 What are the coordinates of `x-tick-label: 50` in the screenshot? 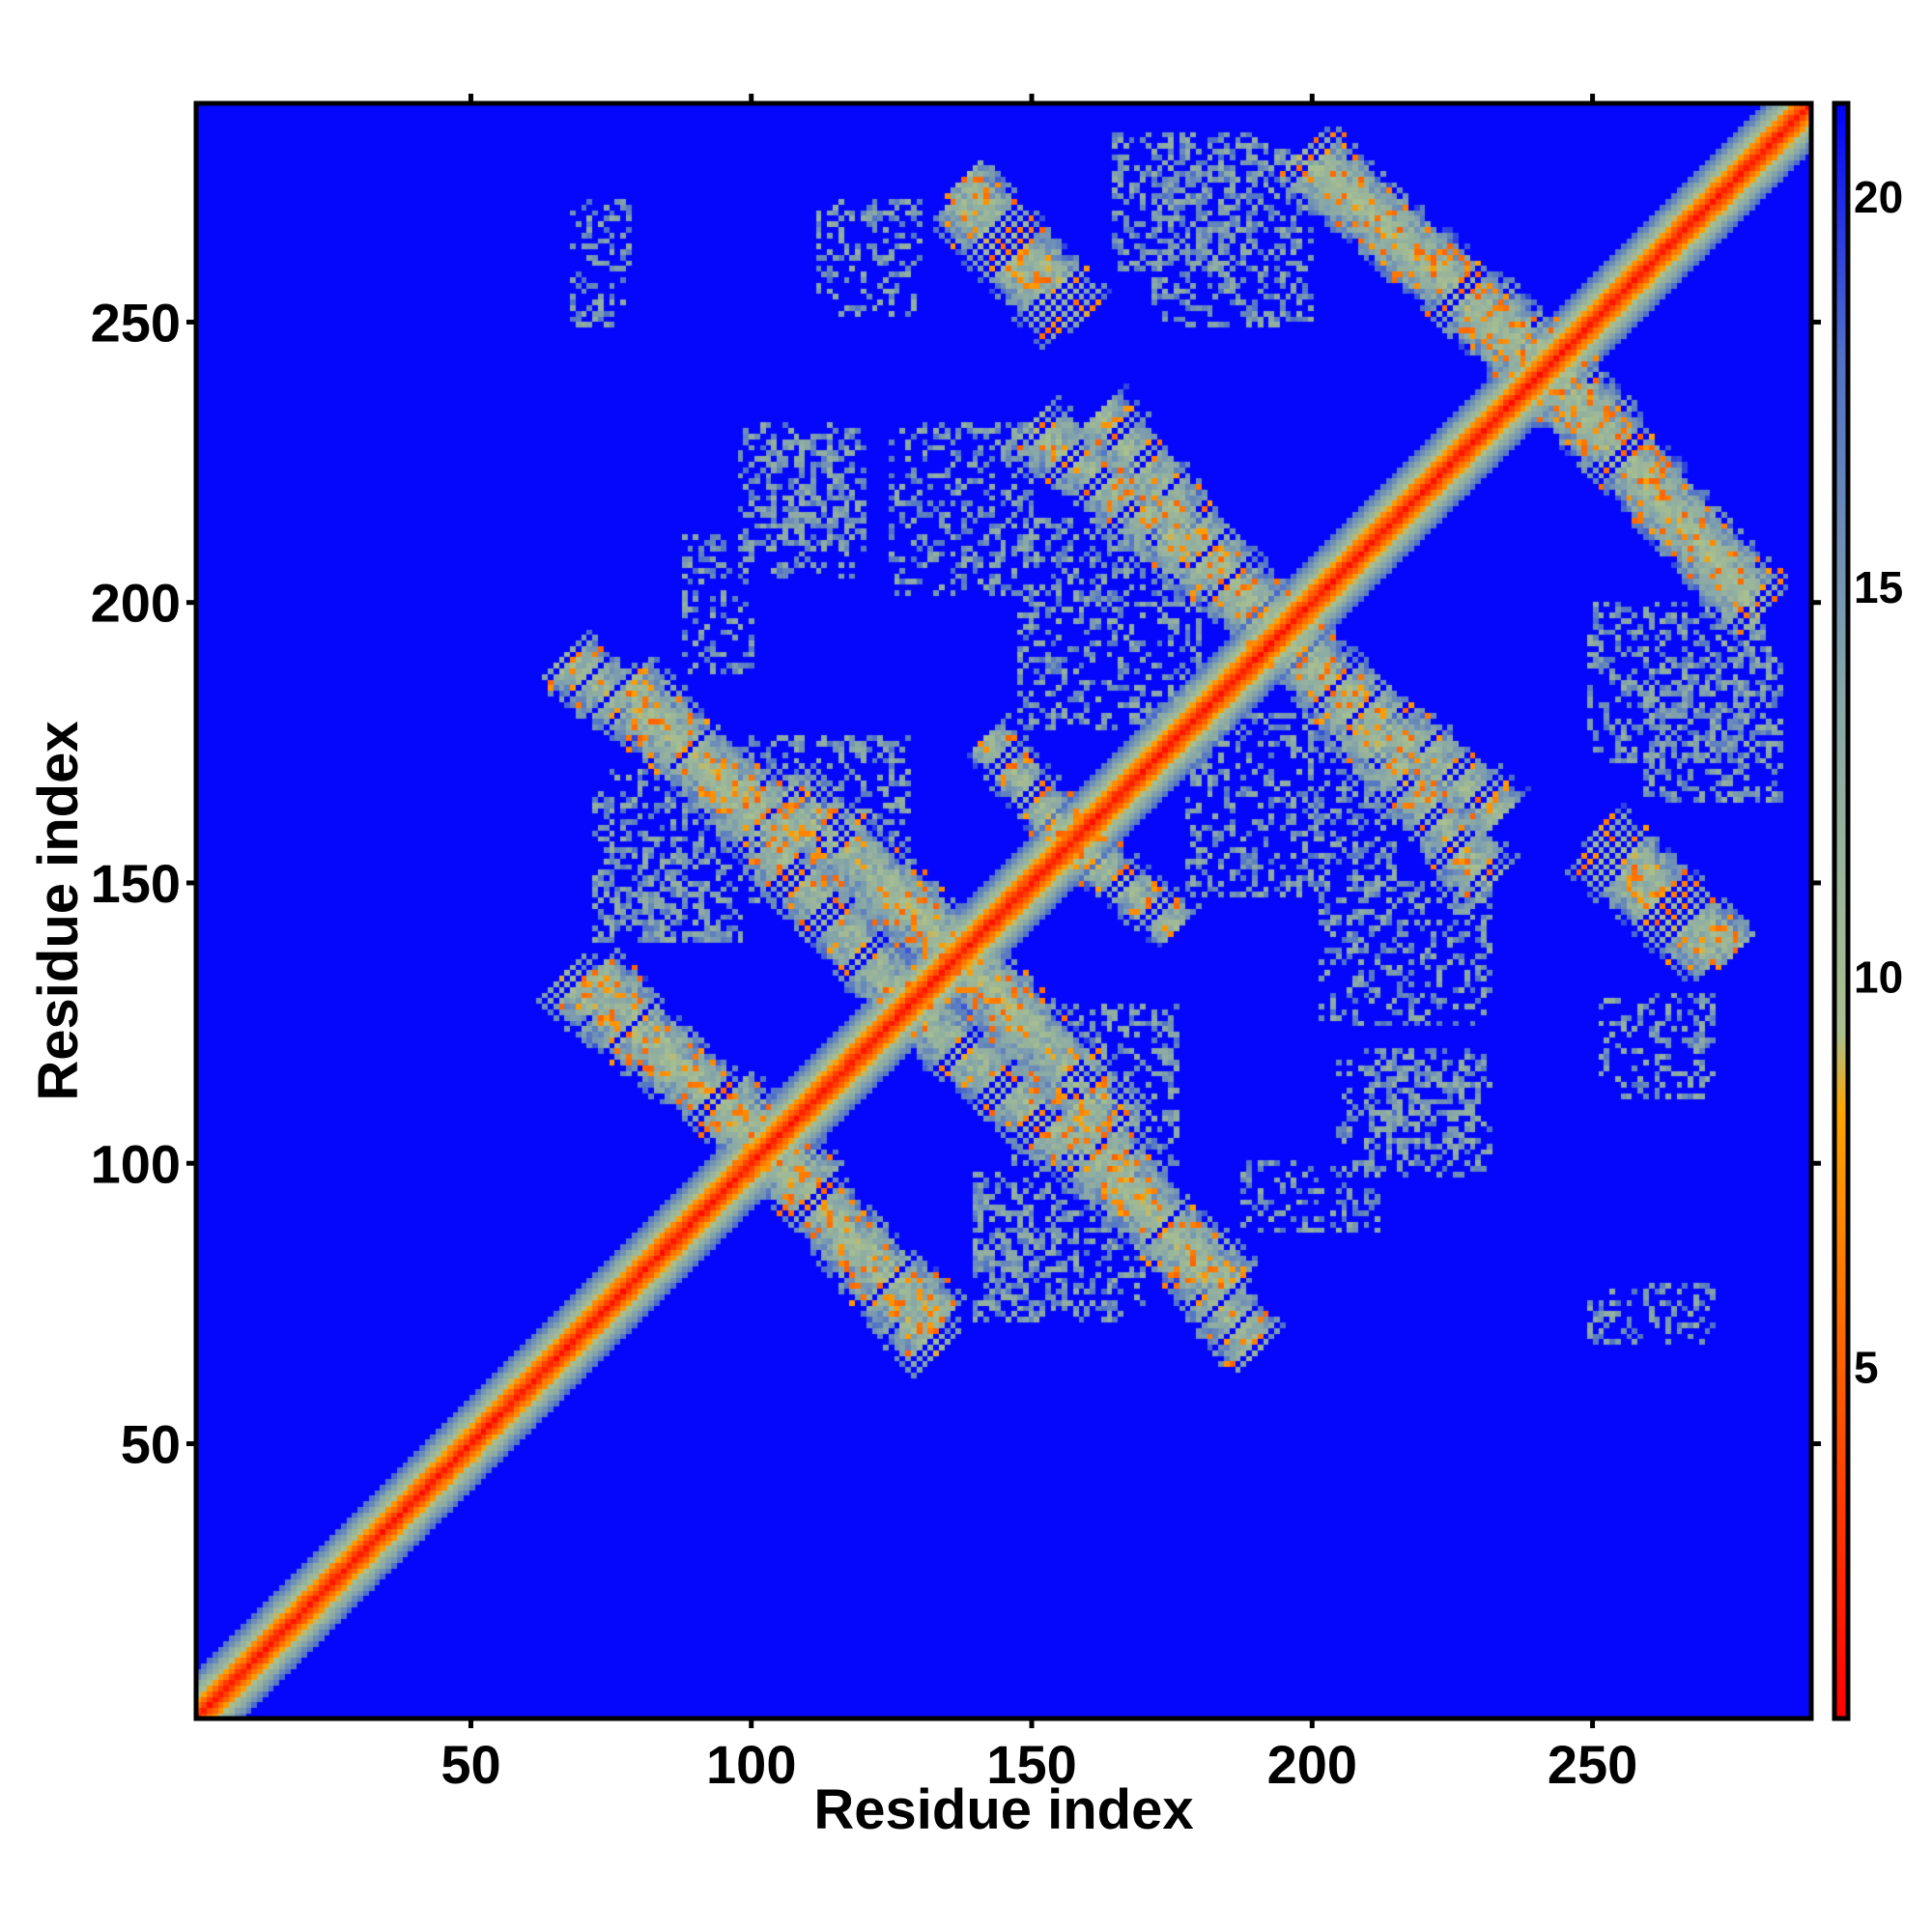 It's located at (470, 1764).